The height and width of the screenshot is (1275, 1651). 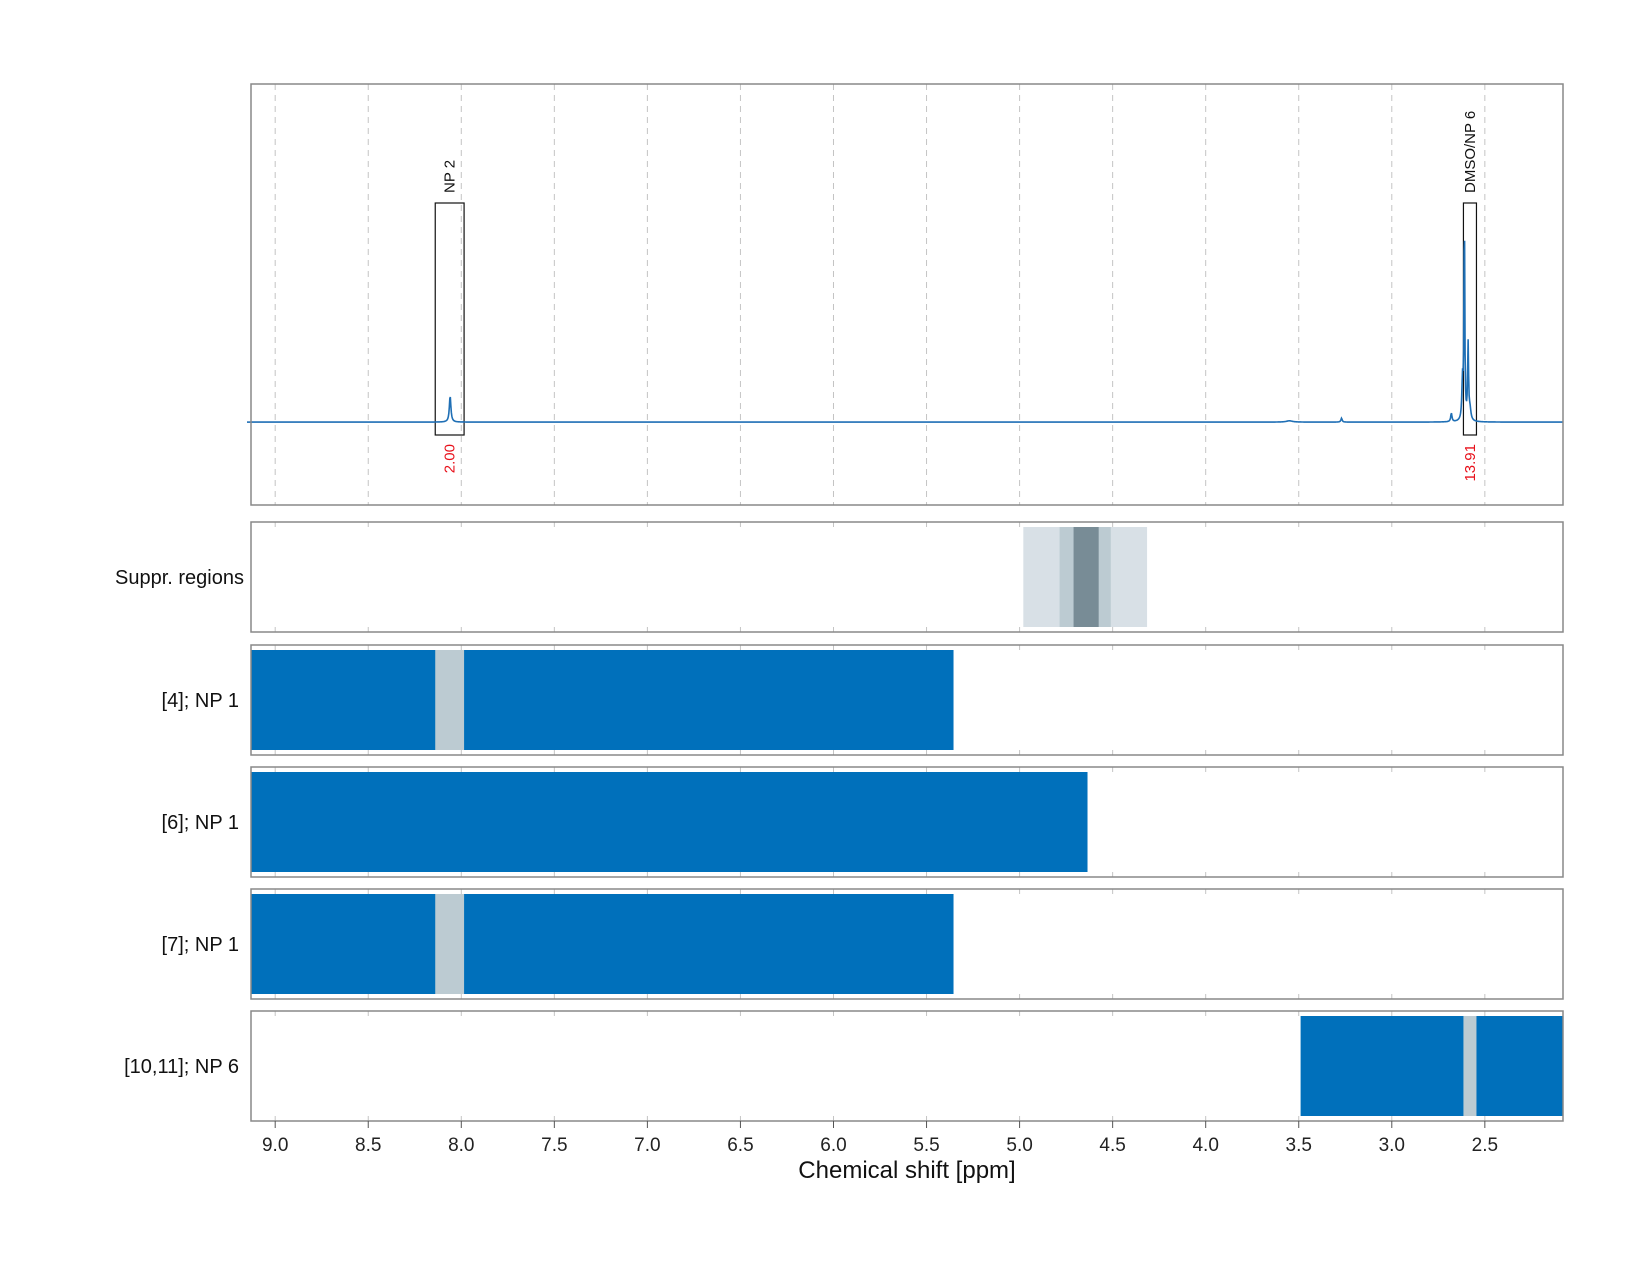 I want to click on suppression-panel-frame, so click(x=907, y=577).